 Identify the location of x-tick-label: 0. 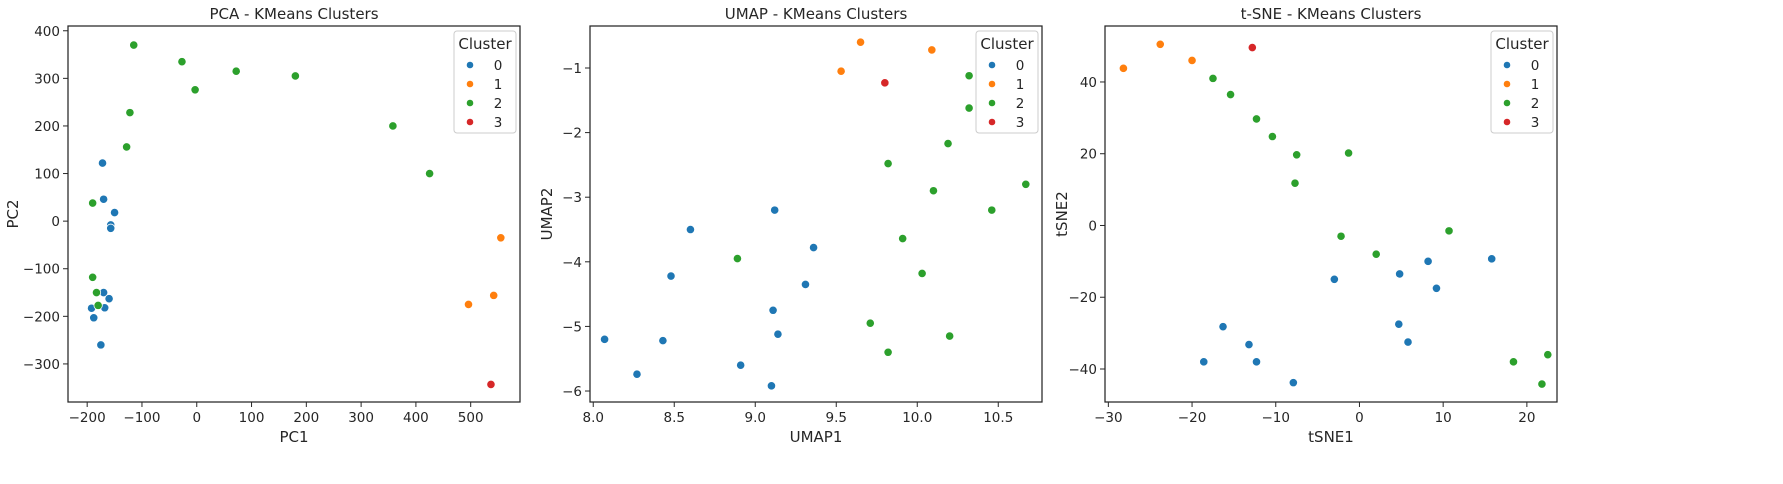
(1359, 418).